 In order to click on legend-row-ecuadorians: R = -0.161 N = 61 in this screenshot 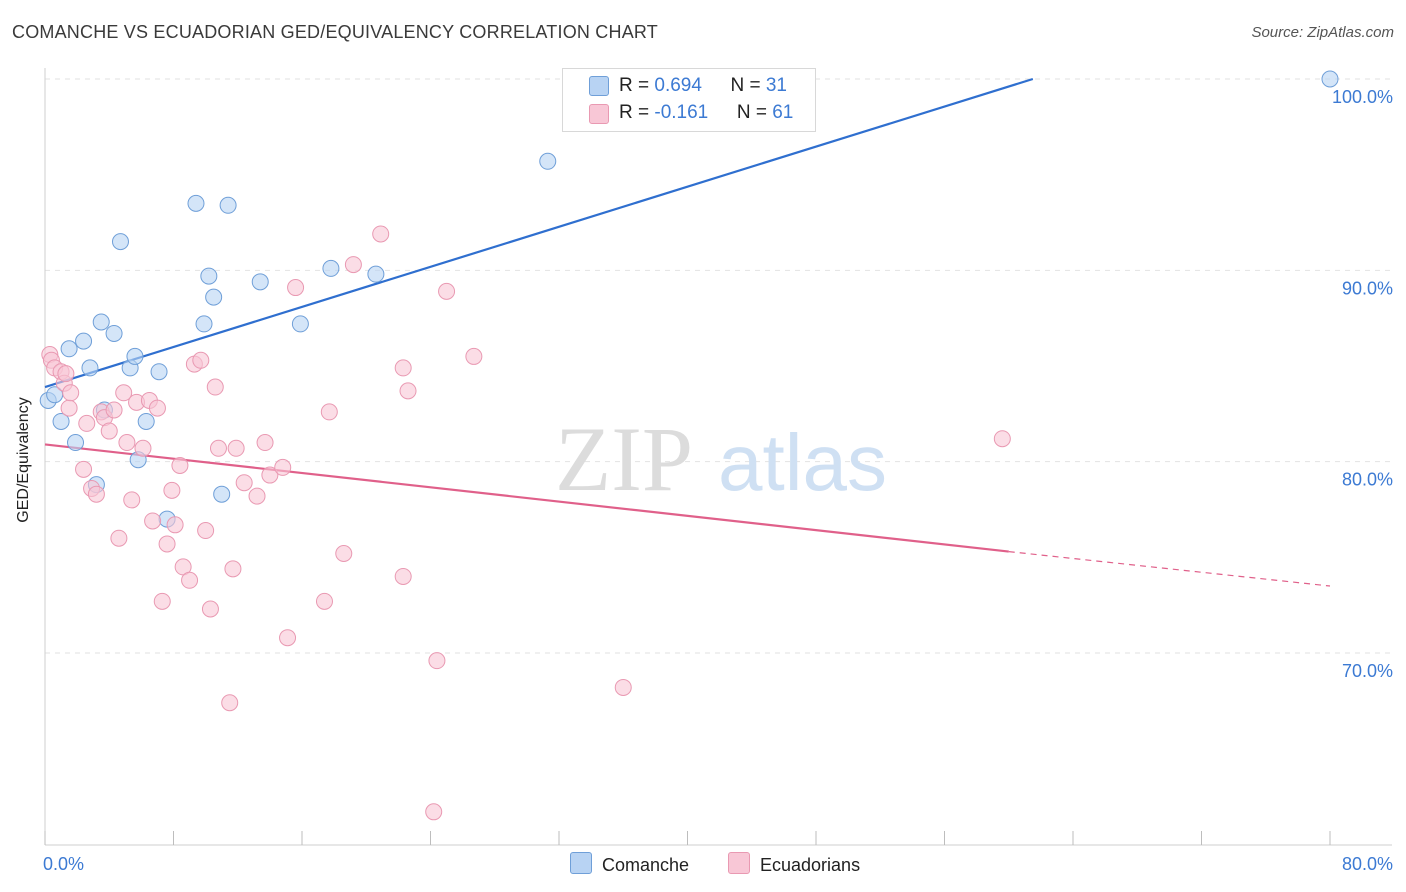, I will do `click(706, 113)`.